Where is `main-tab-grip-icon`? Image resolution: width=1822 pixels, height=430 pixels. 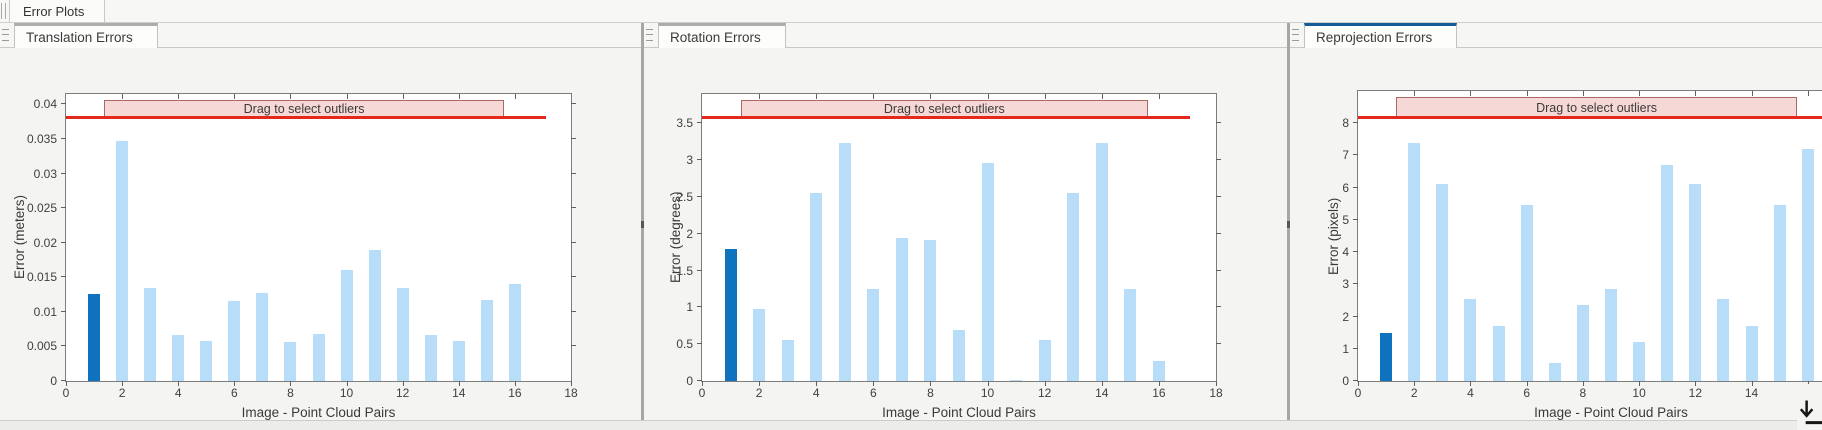
main-tab-grip-icon is located at coordinates (3, 11).